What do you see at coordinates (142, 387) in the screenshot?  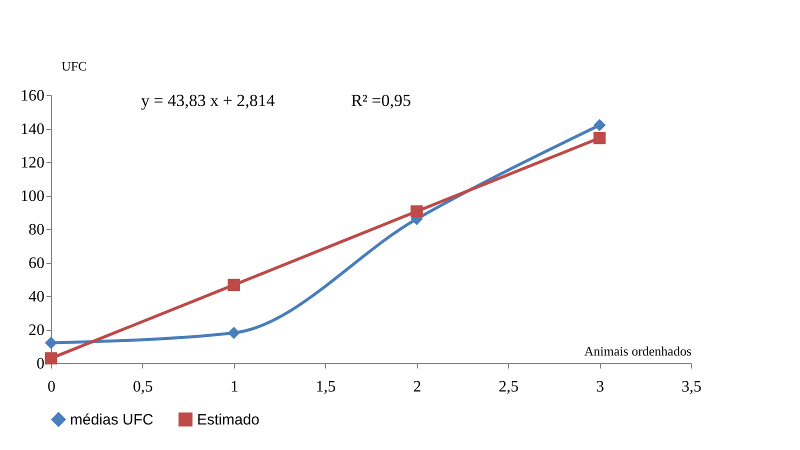 I see `x-tick-label: 0,5` at bounding box center [142, 387].